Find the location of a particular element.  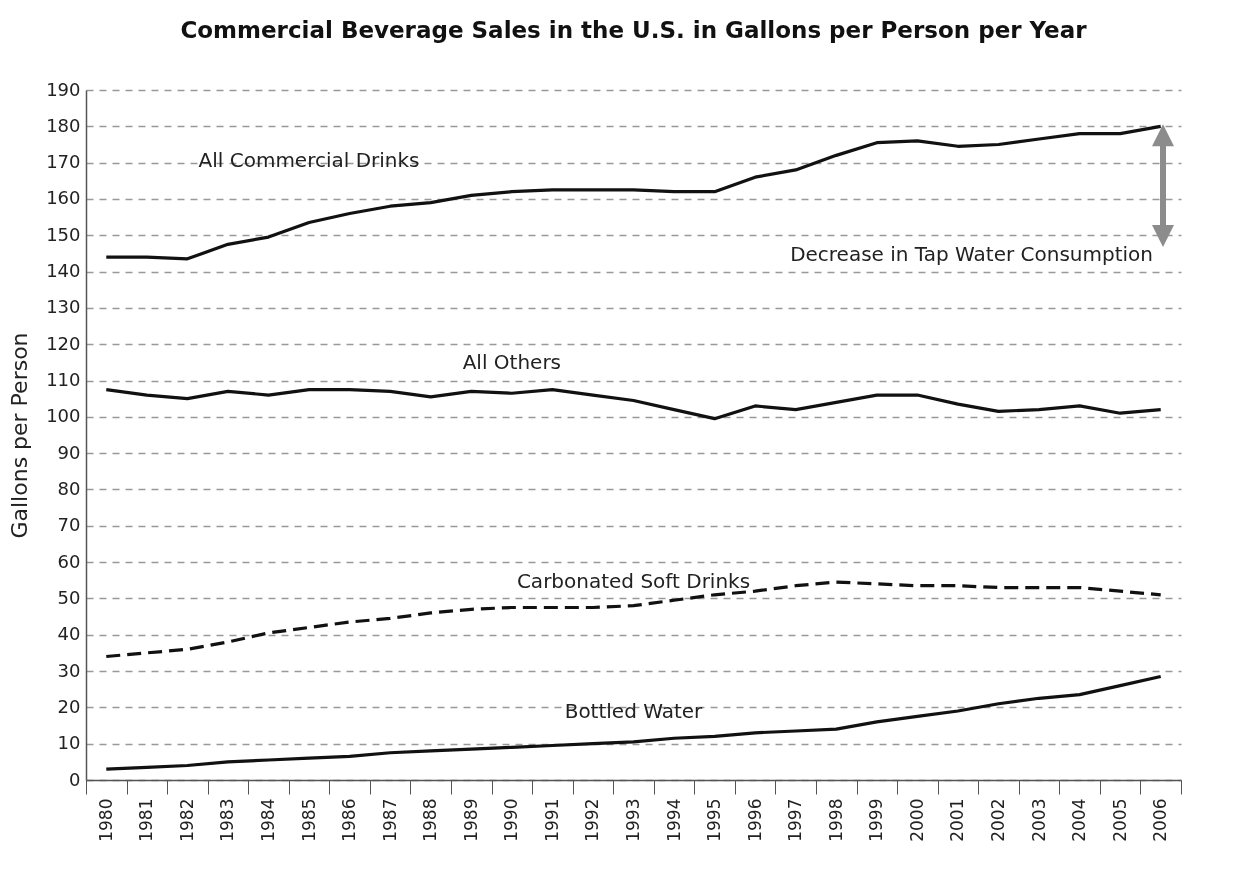

series-label: Carbonated Soft Drinks is located at coordinates (633, 580).